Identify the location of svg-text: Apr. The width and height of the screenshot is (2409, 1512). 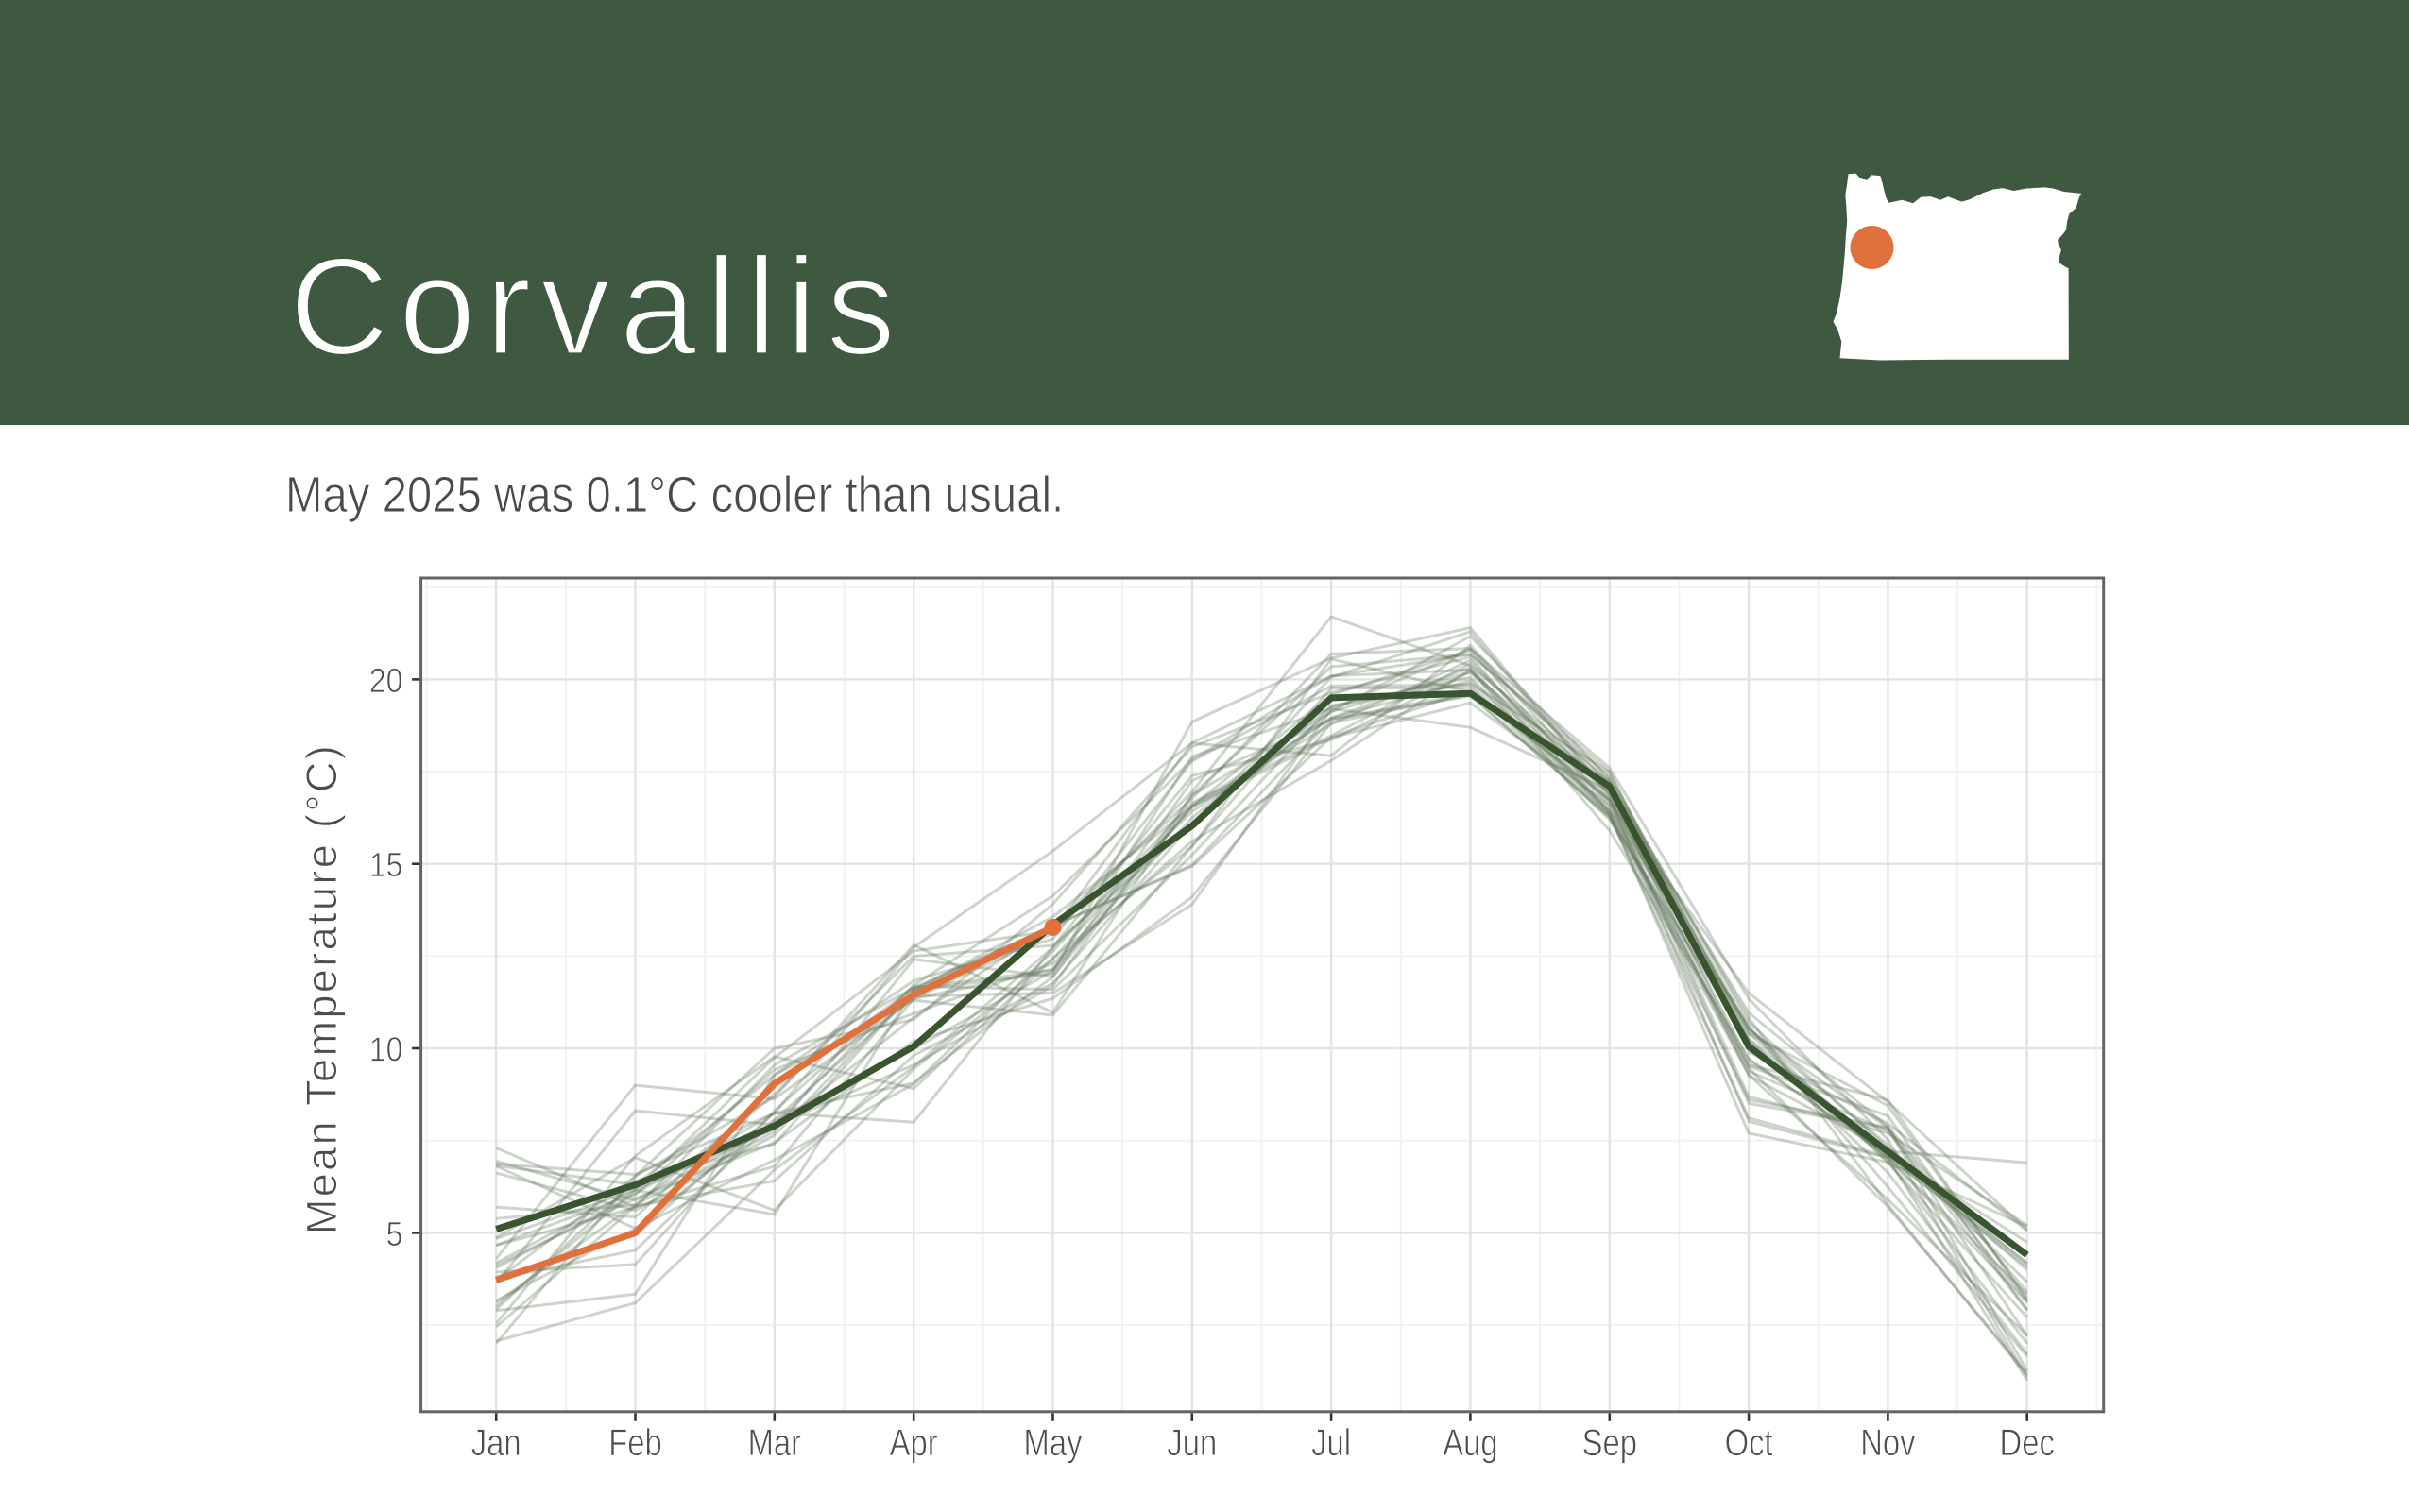
(914, 1442).